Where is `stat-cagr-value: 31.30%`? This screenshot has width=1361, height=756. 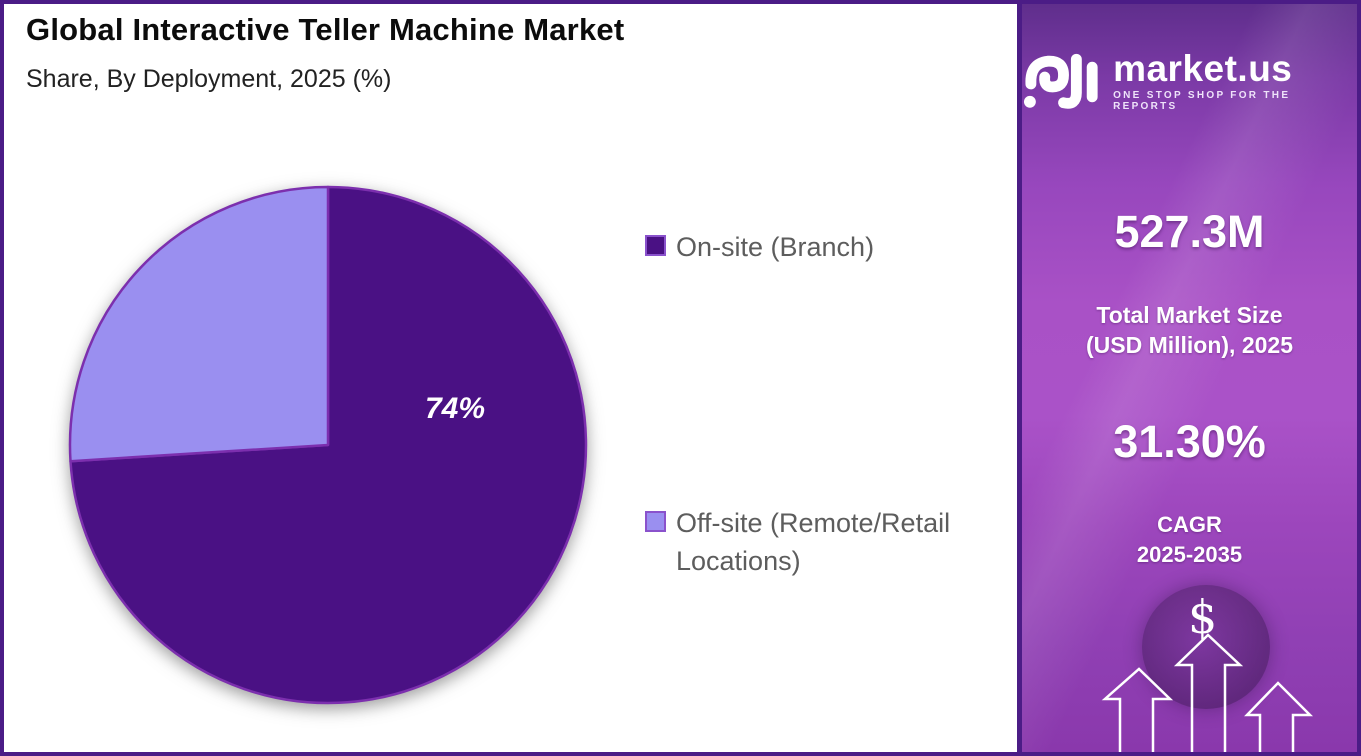 stat-cagr-value: 31.30% is located at coordinates (1189, 441).